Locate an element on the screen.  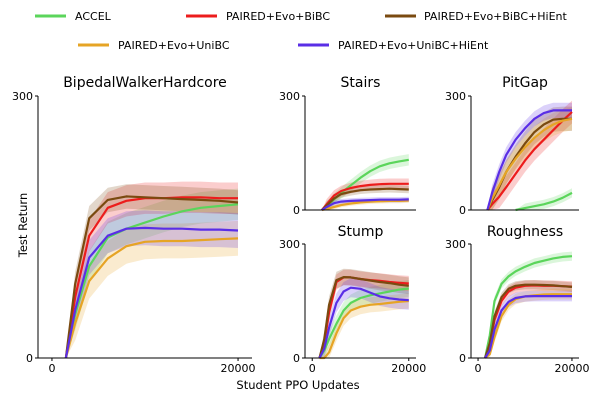
legend-item-paired-evo-unibc: PAIRED+Evo+UniBC is located at coordinates (154, 45).